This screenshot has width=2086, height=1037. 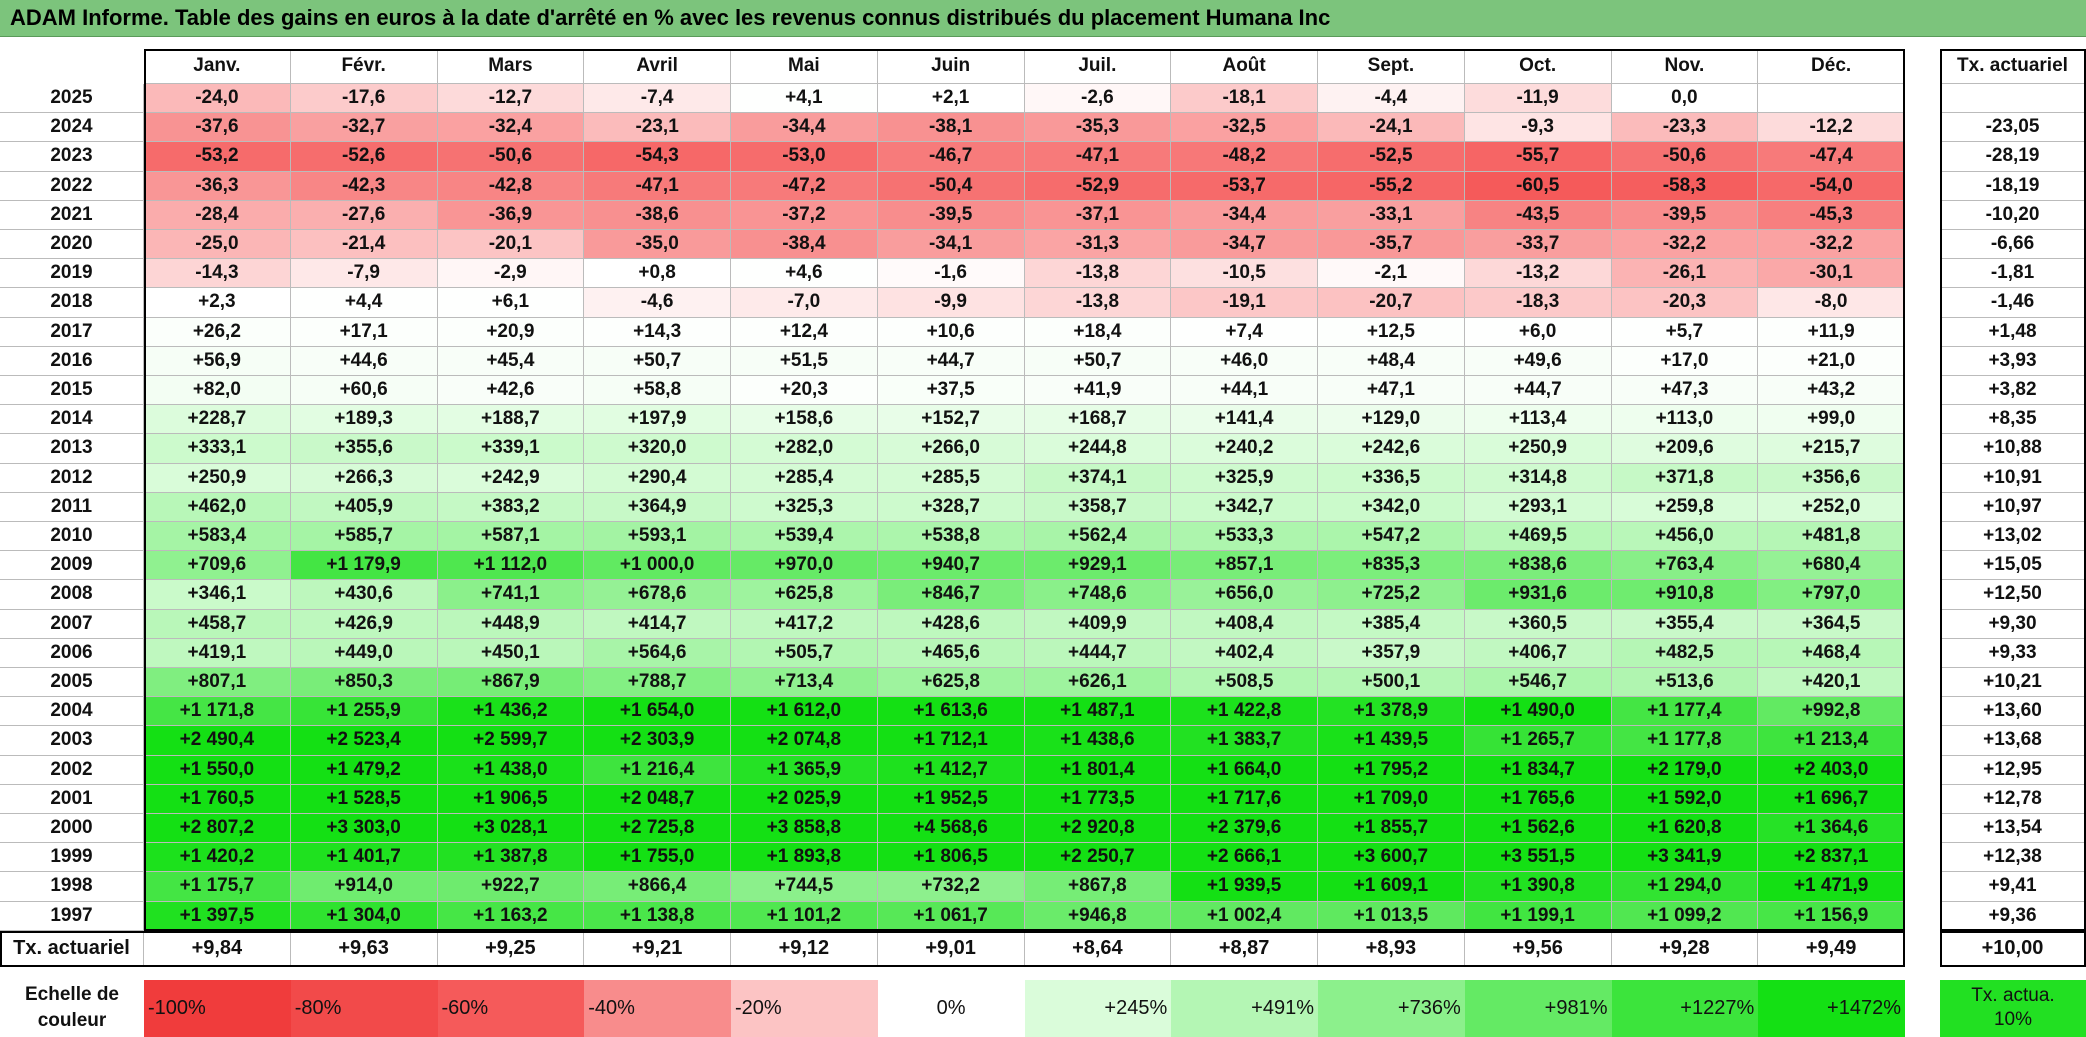 I want to click on gain-cell: +2,1, so click(x=951, y=99).